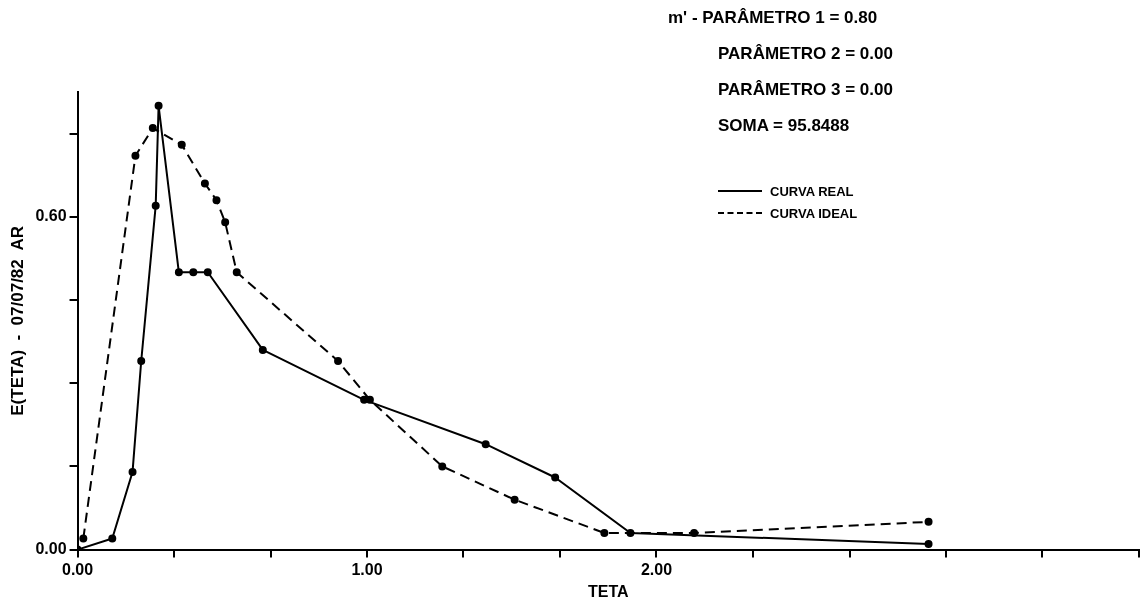 This screenshot has height=606, width=1147. Describe the element at coordinates (17, 320) in the screenshot. I see `y-axis-title: E(TETA) - 07/07/82 AR` at that location.